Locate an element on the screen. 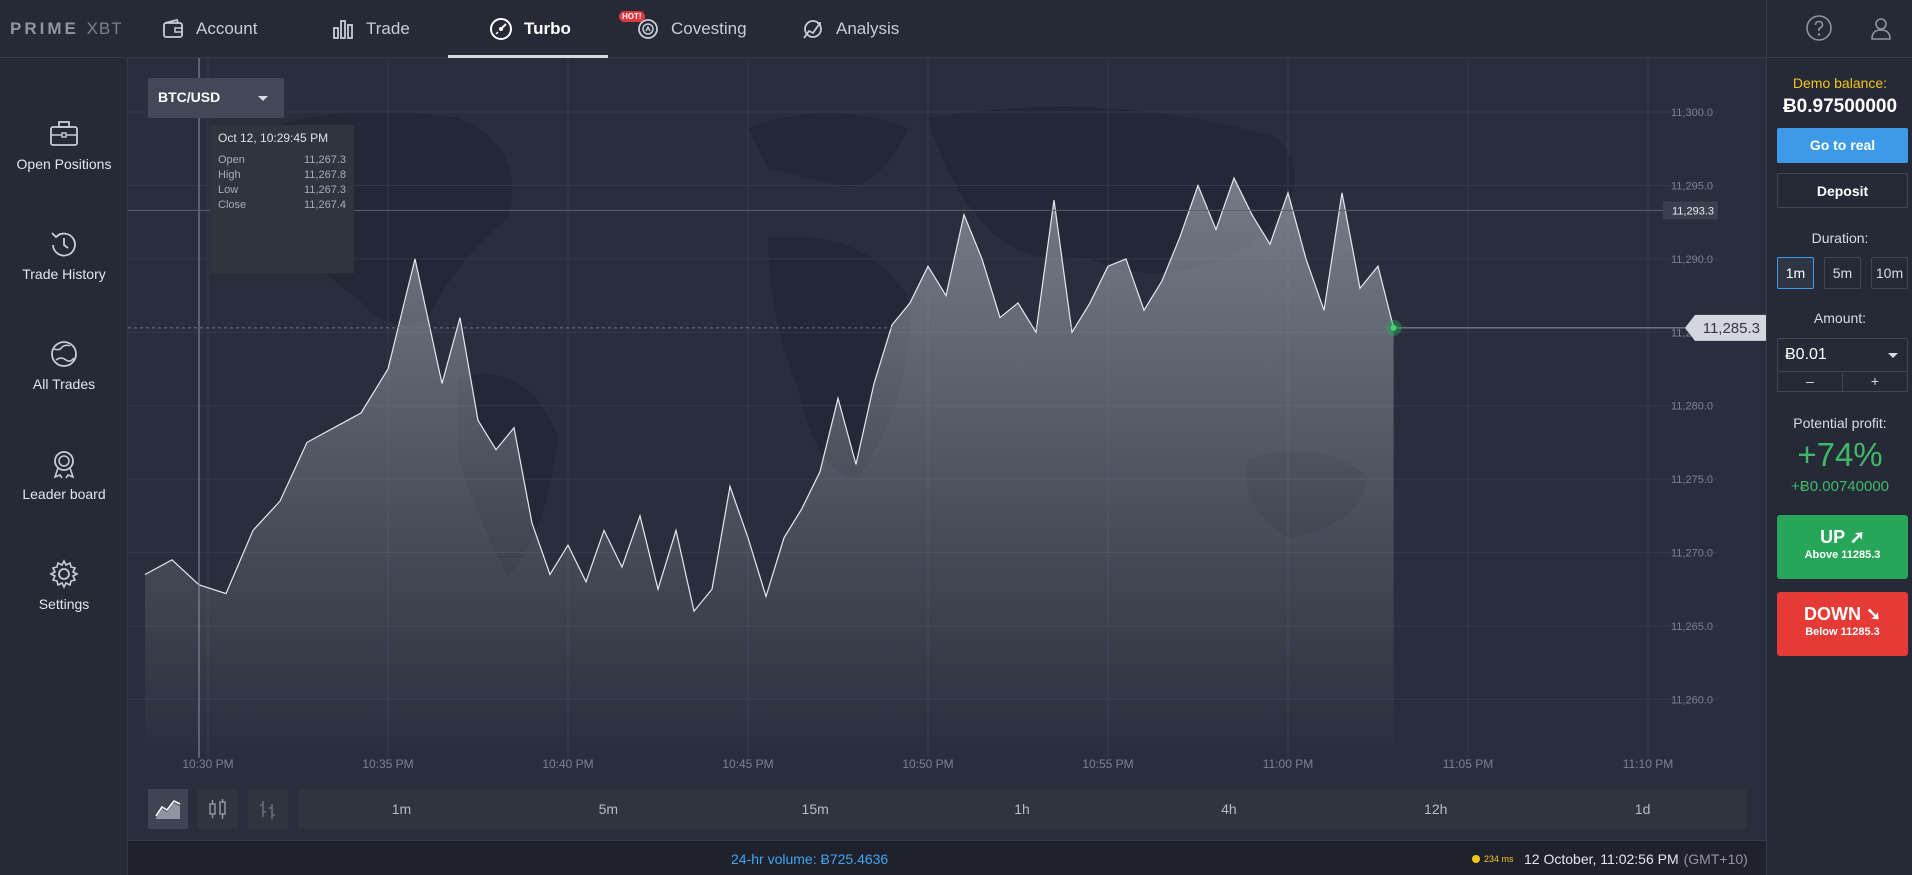  crosshair-price-tag is located at coordinates (1690, 210).